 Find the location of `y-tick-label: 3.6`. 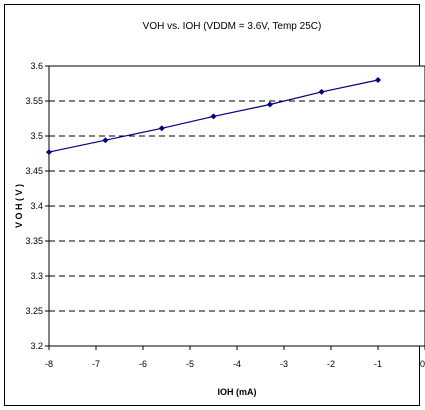

y-tick-label: 3.6 is located at coordinates (36, 66).